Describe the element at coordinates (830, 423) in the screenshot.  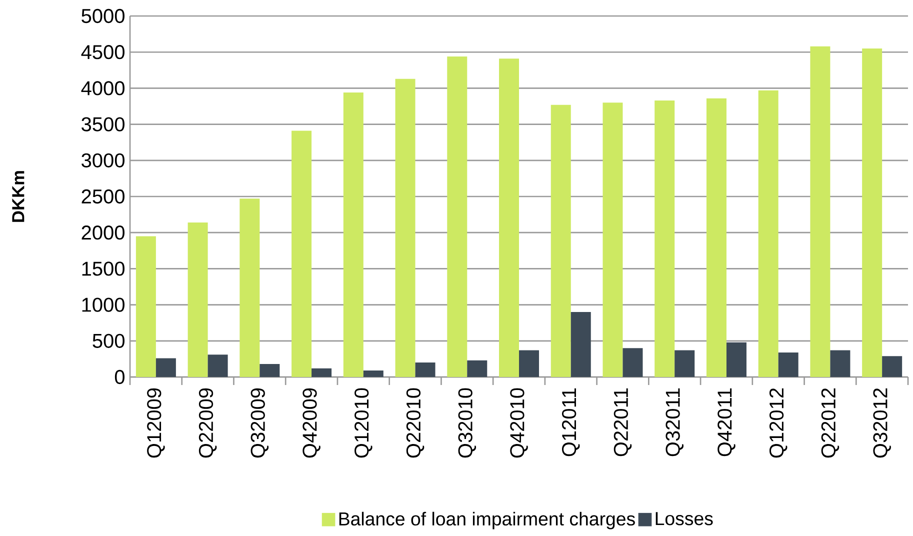
I see `x-tick-label: Q22012` at that location.